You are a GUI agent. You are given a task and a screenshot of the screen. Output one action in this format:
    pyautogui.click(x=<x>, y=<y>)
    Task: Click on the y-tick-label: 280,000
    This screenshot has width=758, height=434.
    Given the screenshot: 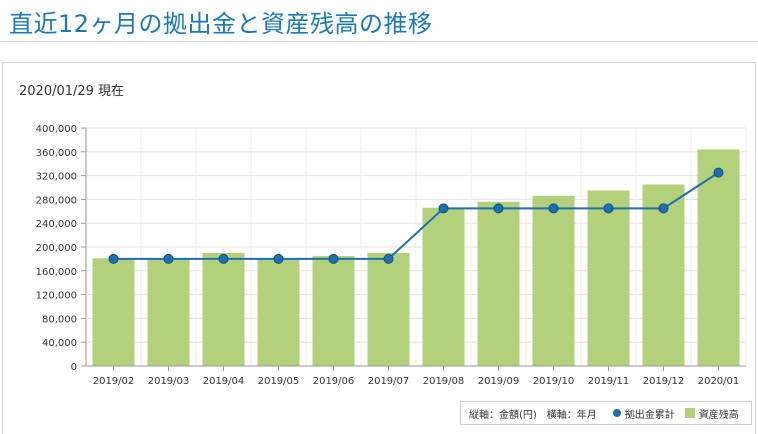 What is the action you would take?
    pyautogui.click(x=56, y=200)
    